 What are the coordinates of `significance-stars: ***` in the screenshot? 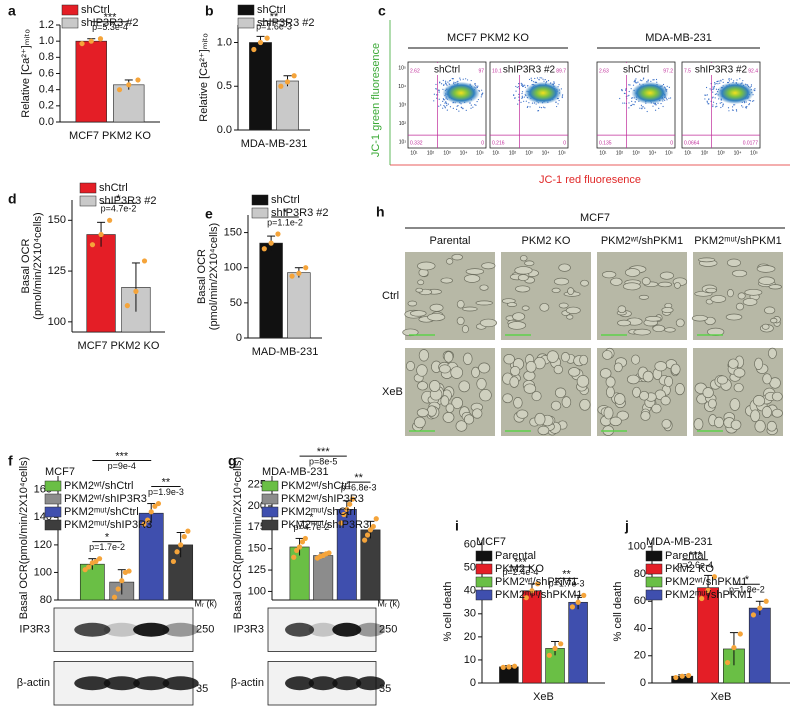 It's located at (696, 556).